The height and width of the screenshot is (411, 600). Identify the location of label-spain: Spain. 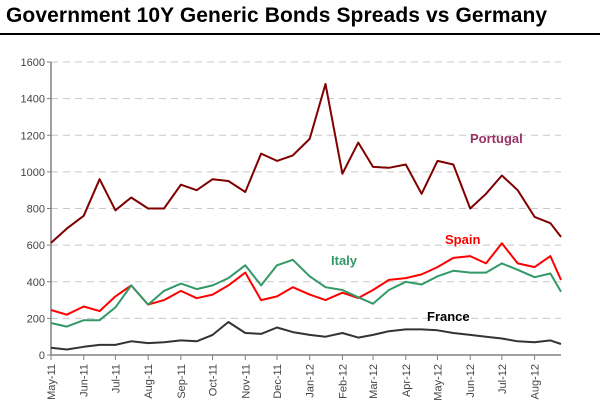
(462, 239).